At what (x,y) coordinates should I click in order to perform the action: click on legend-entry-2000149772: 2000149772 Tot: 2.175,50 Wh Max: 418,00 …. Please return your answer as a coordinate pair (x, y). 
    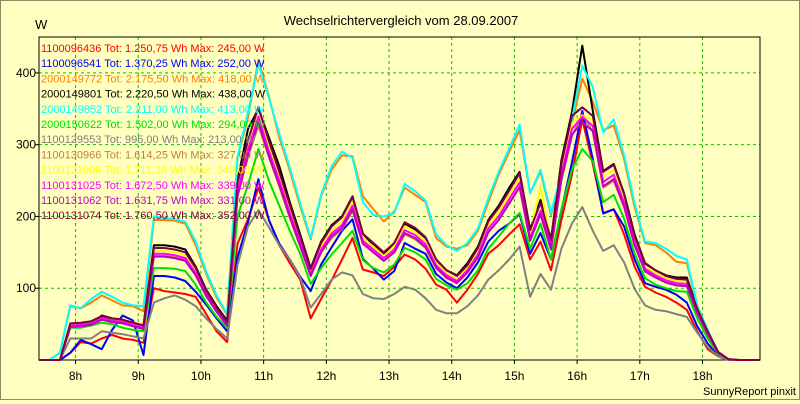
    Looking at the image, I should click on (153, 79).